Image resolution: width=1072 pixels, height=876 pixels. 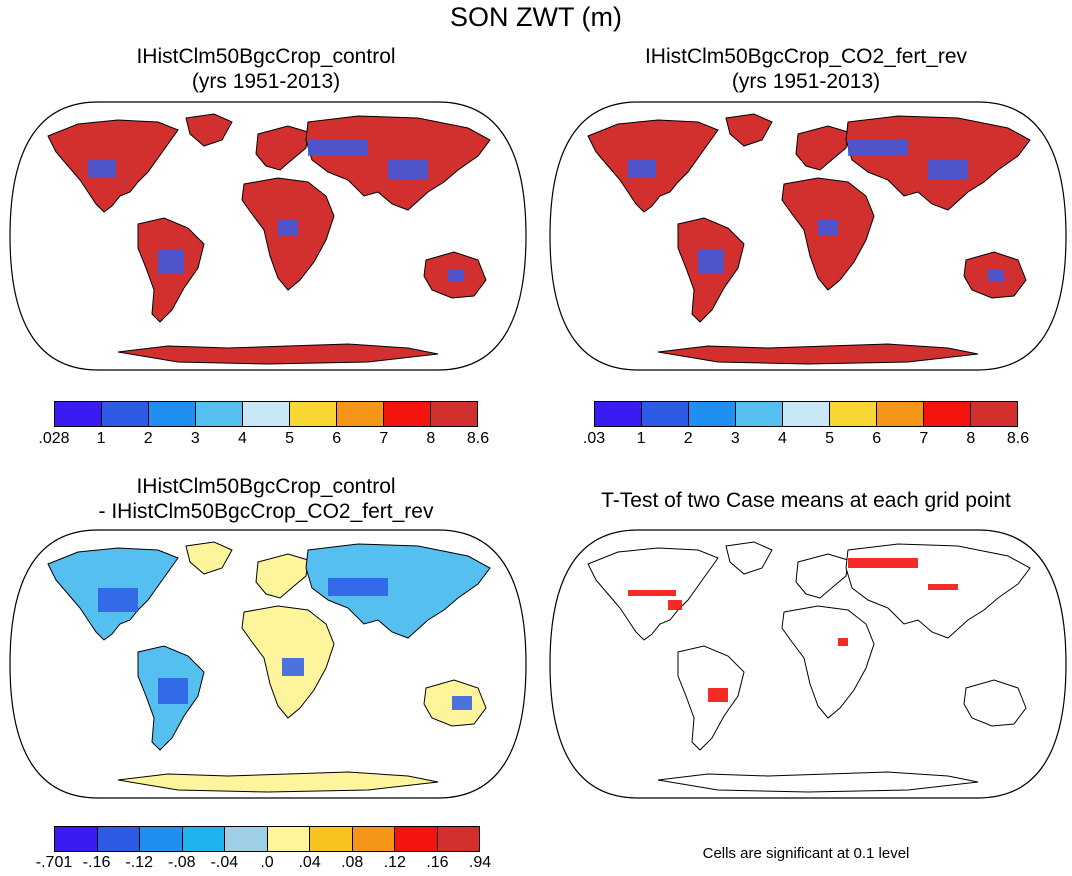 I want to click on significance-note: Cells are significant at 0.1 level, so click(x=806, y=853).